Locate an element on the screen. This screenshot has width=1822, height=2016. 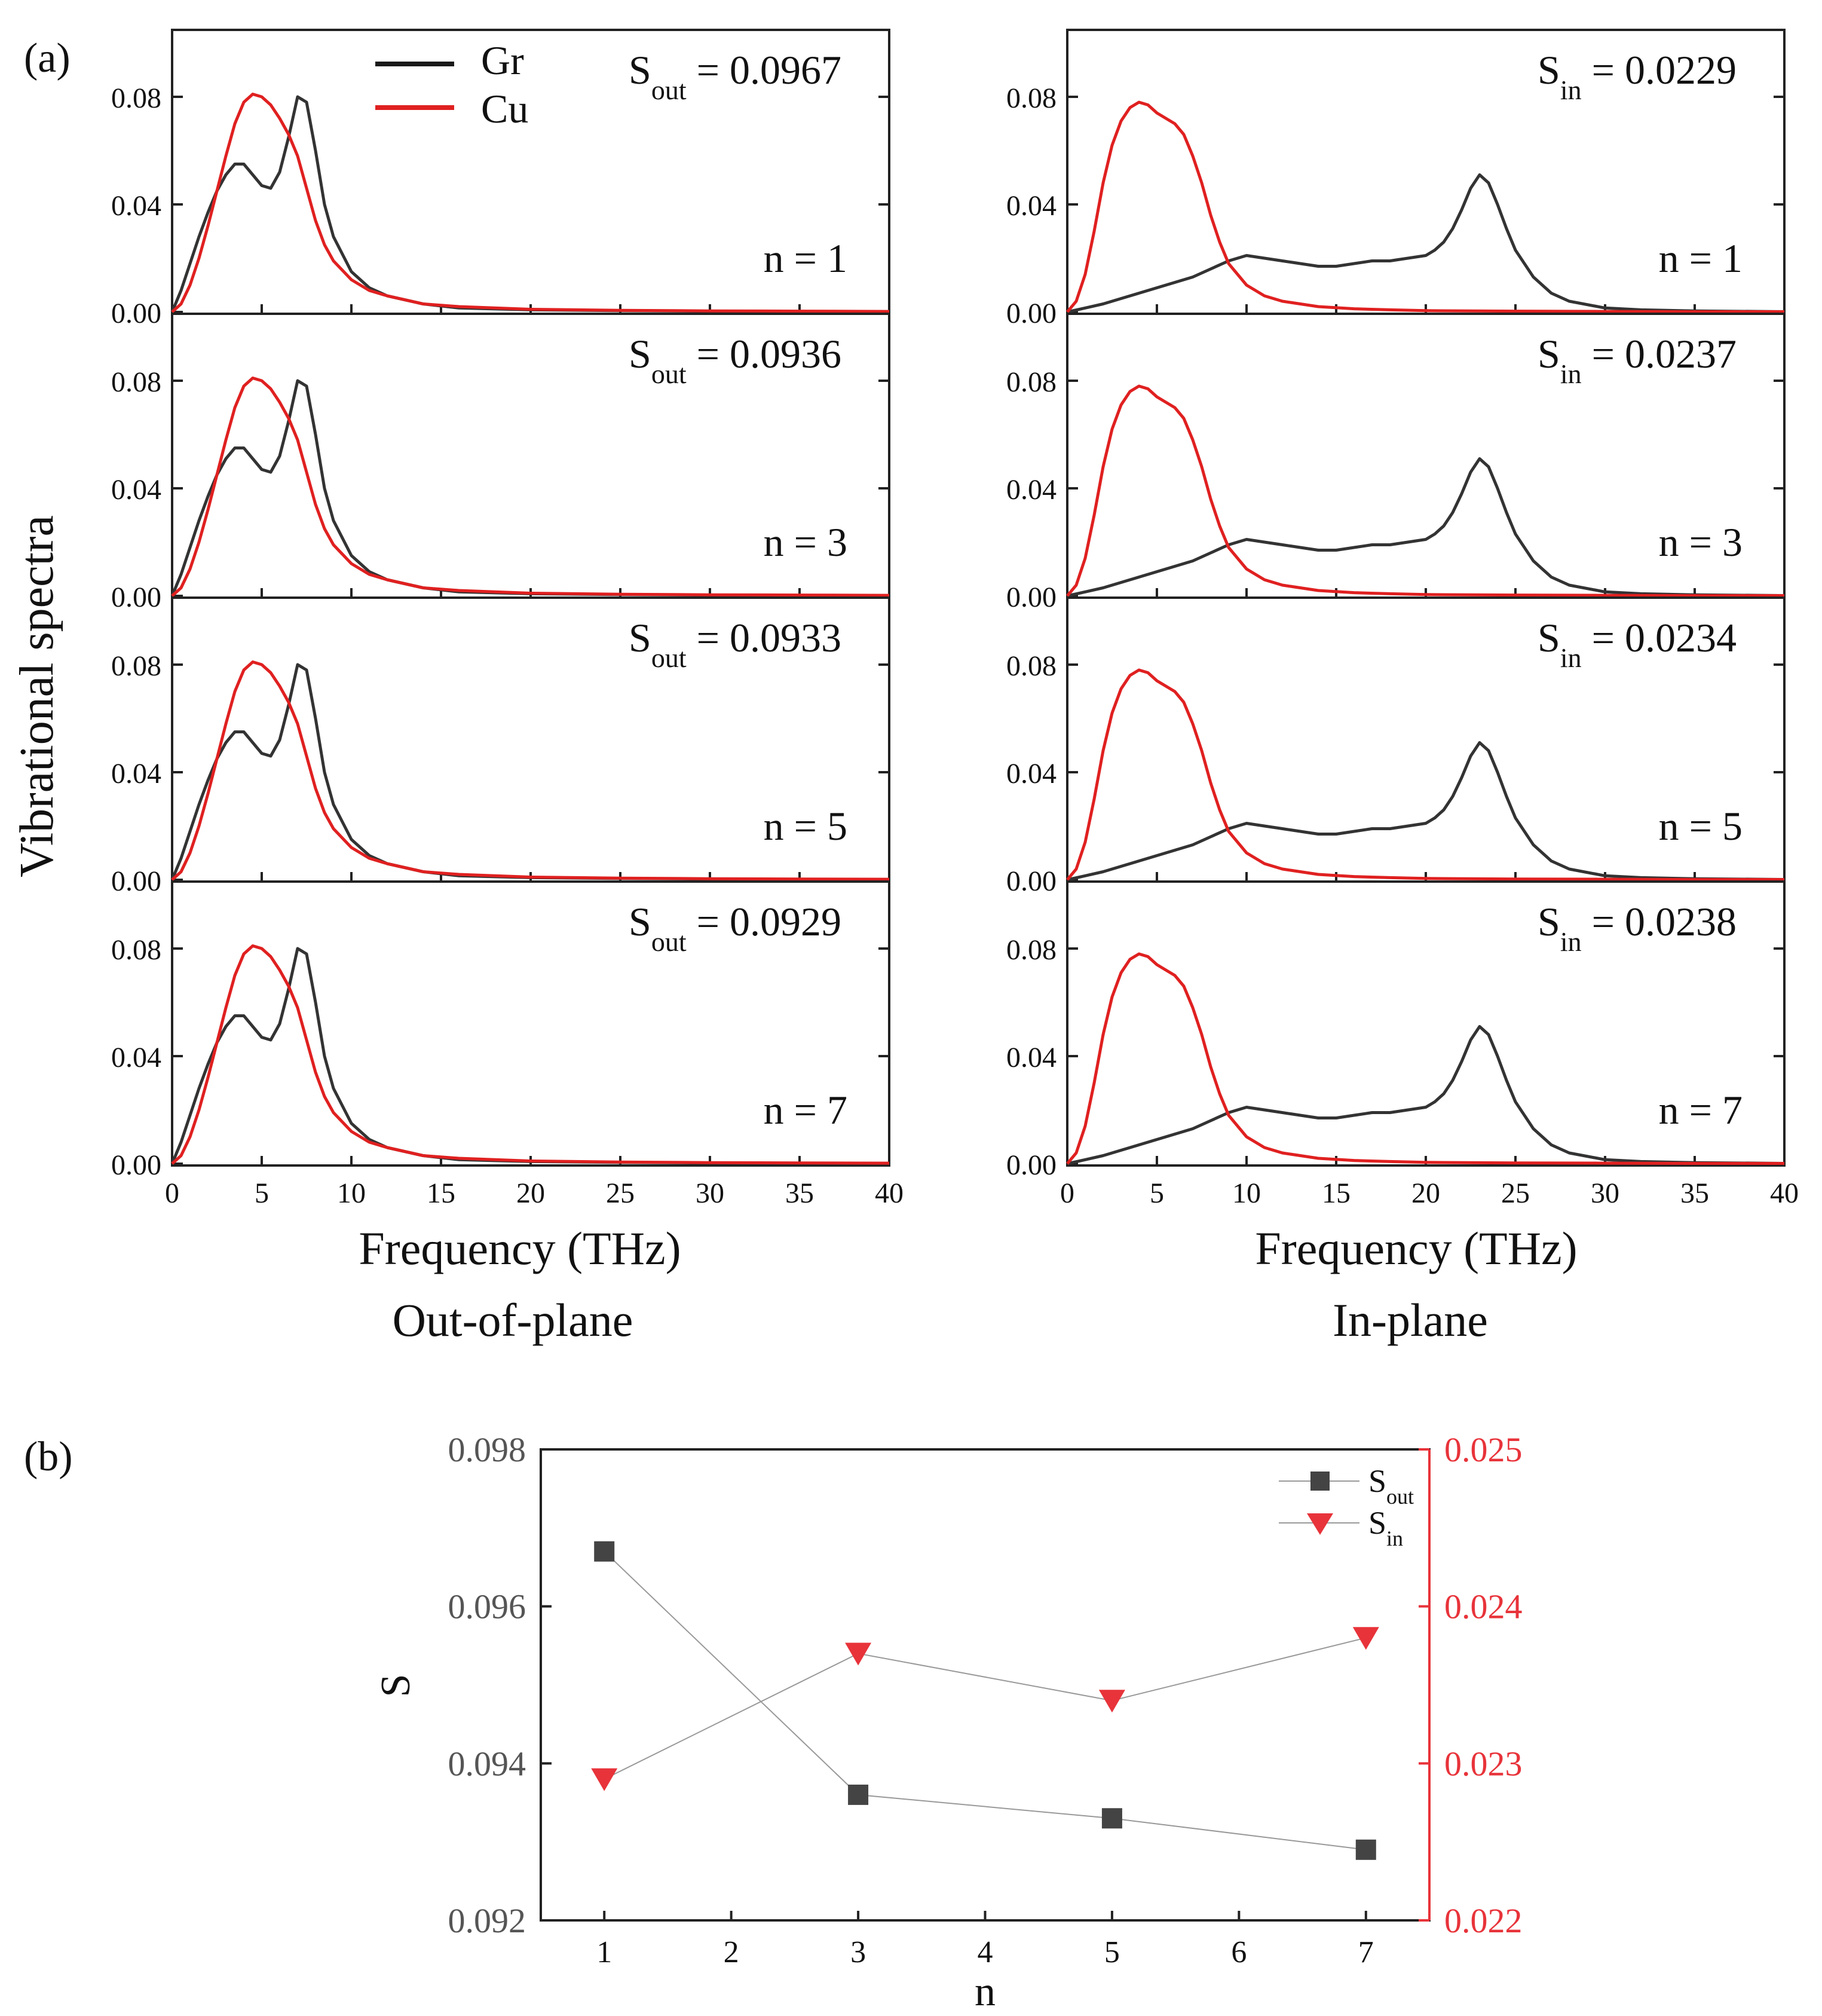
x-tick-label: 6 is located at coordinates (1239, 1952).